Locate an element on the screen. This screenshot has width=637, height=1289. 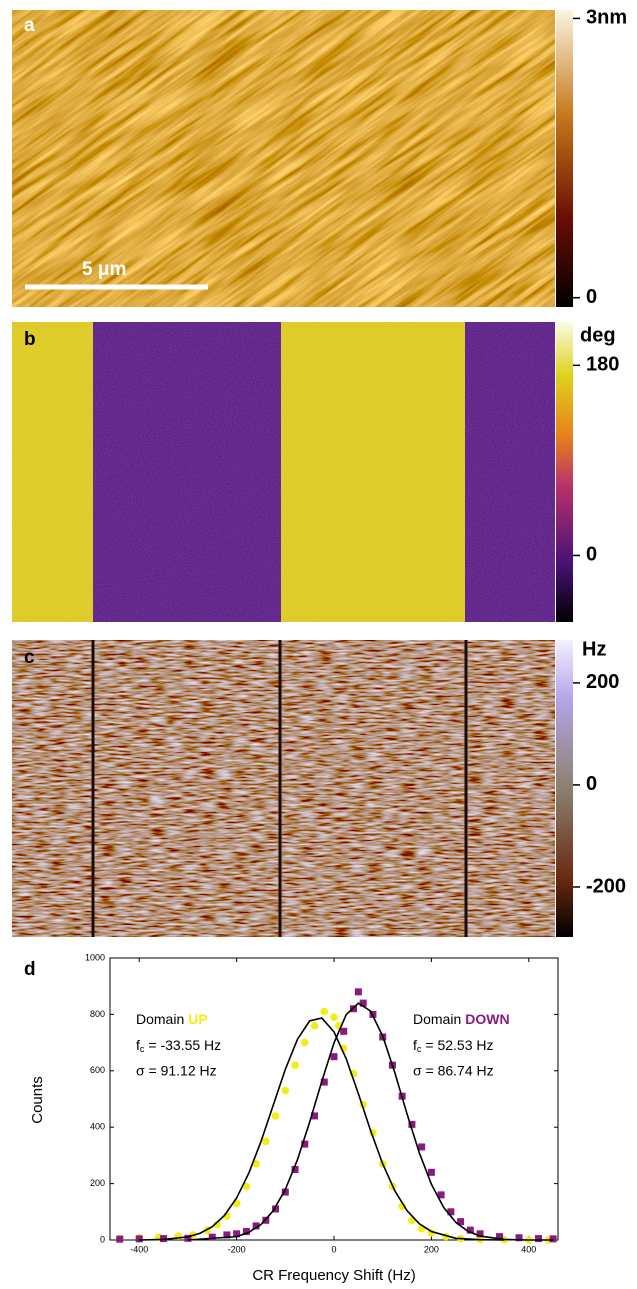
panel-label: a is located at coordinates (29, 25).